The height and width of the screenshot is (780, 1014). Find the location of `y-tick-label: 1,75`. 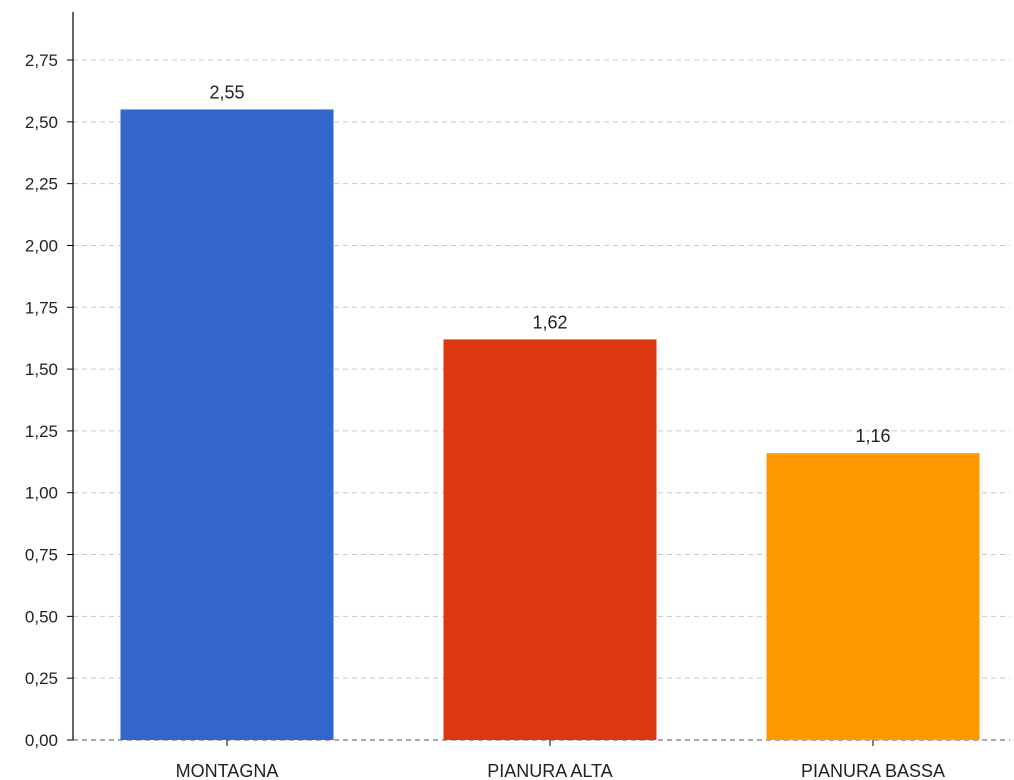

y-tick-label: 1,75 is located at coordinates (41, 307).